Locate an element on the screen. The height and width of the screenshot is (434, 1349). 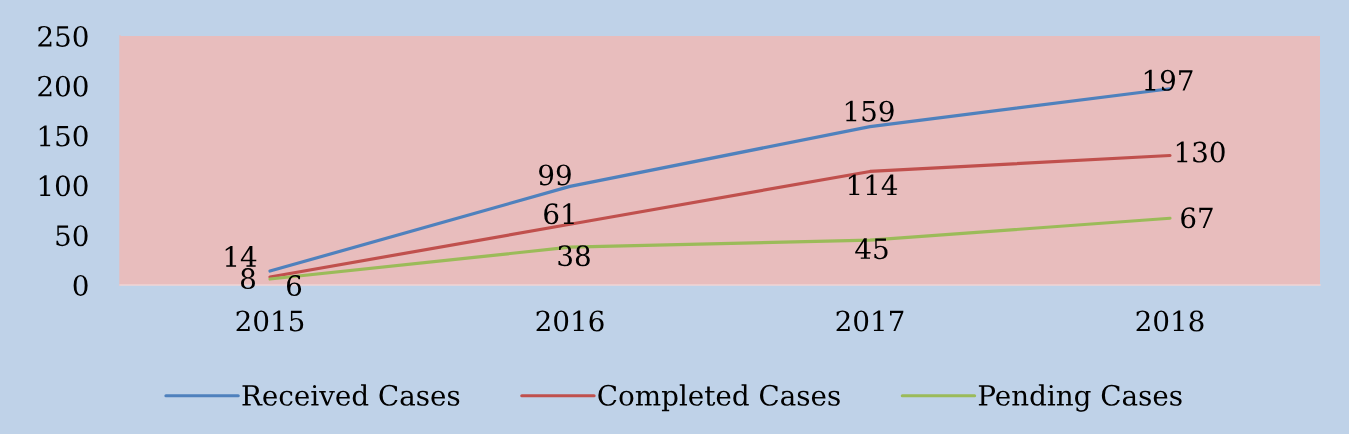
data-label: 6 is located at coordinates (294, 286).